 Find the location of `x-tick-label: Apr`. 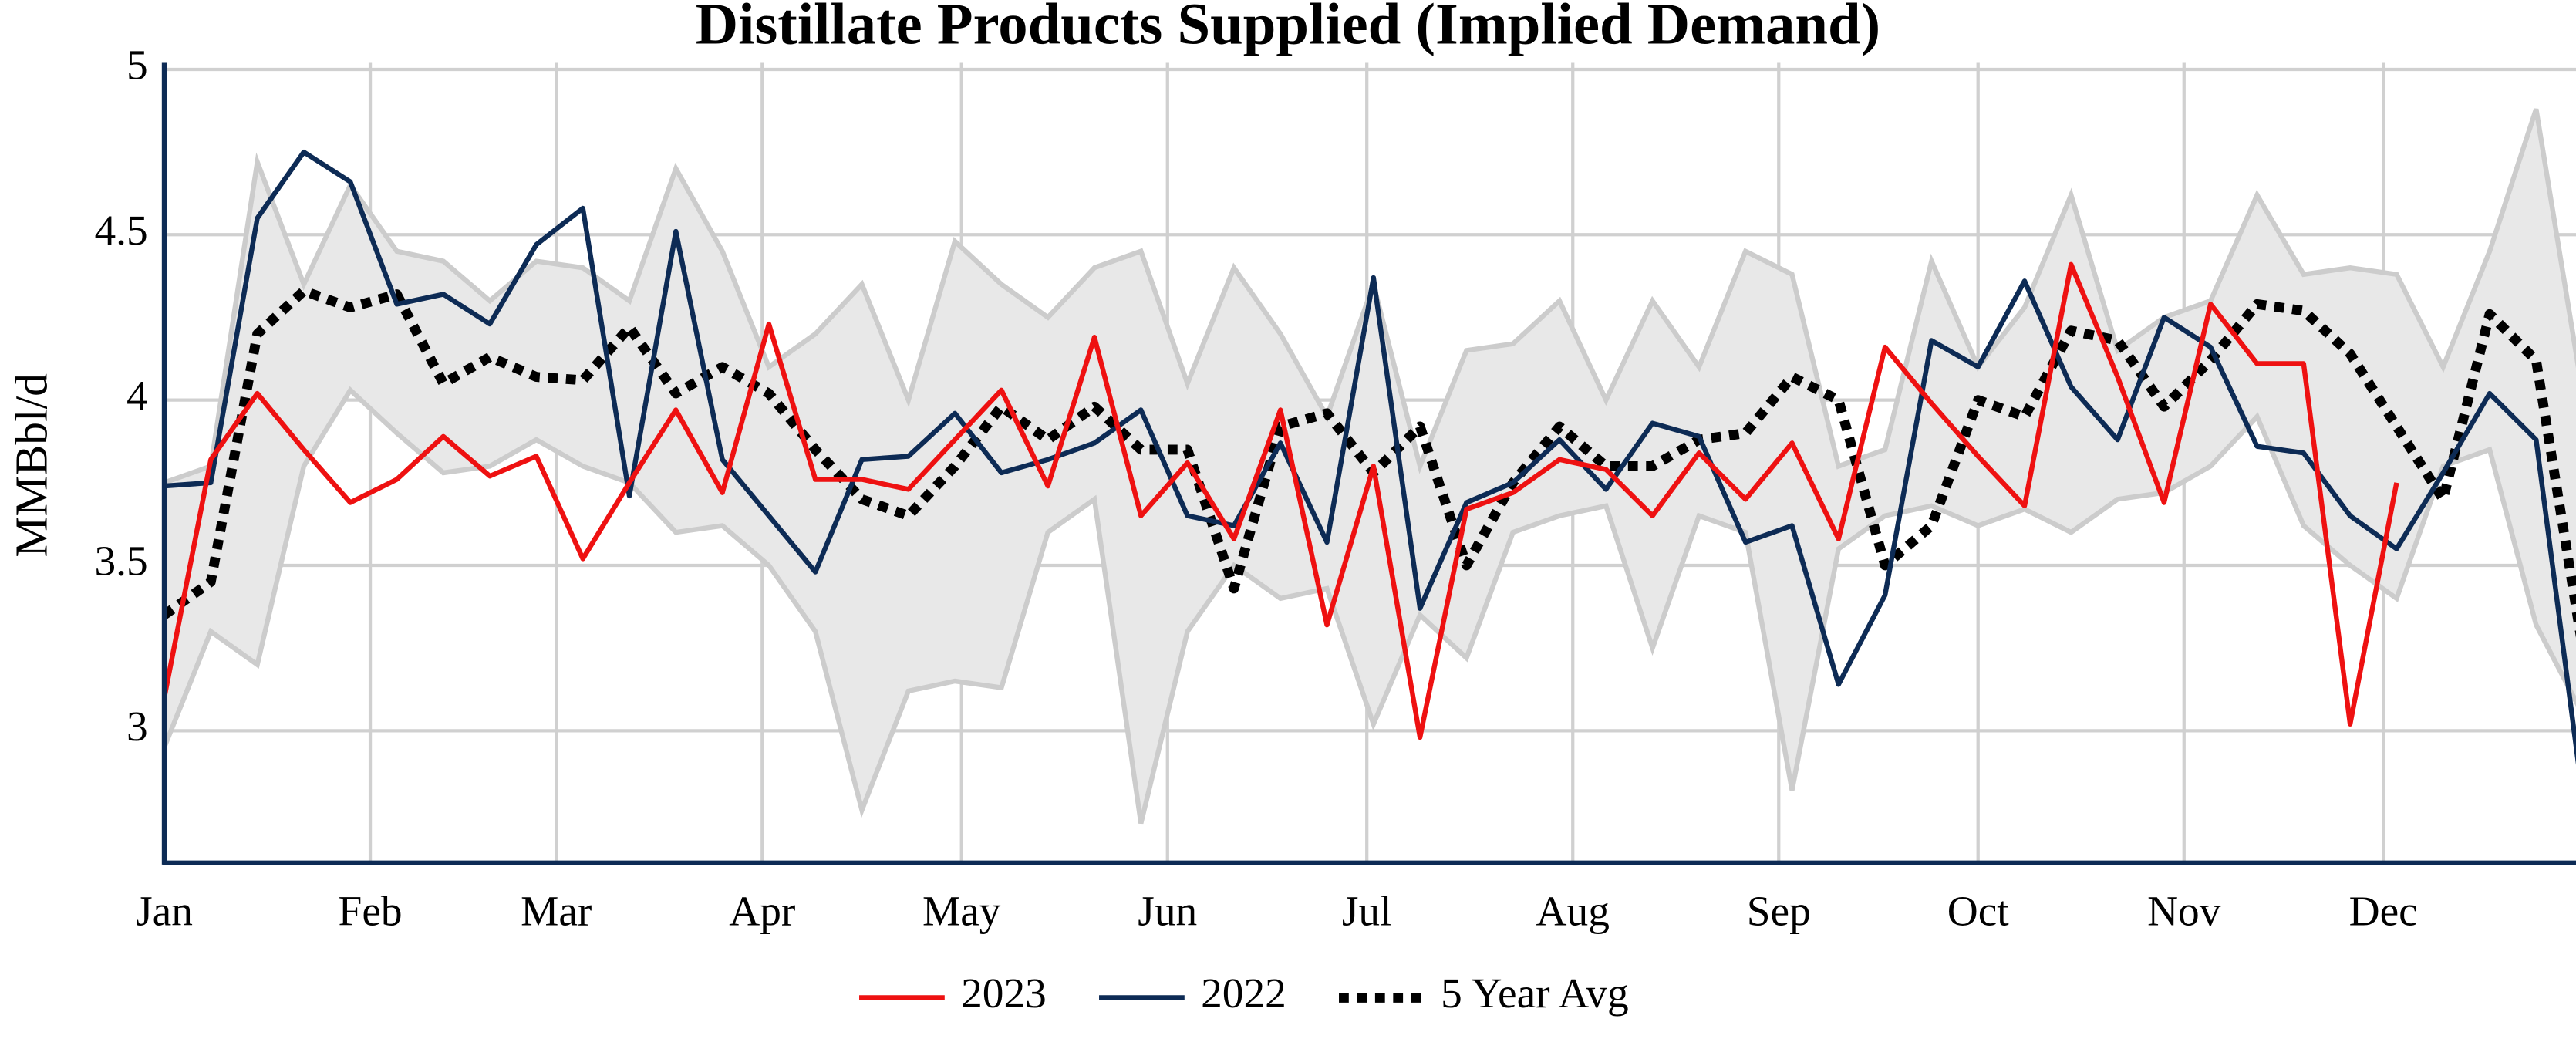

x-tick-label: Apr is located at coordinates (762, 911).